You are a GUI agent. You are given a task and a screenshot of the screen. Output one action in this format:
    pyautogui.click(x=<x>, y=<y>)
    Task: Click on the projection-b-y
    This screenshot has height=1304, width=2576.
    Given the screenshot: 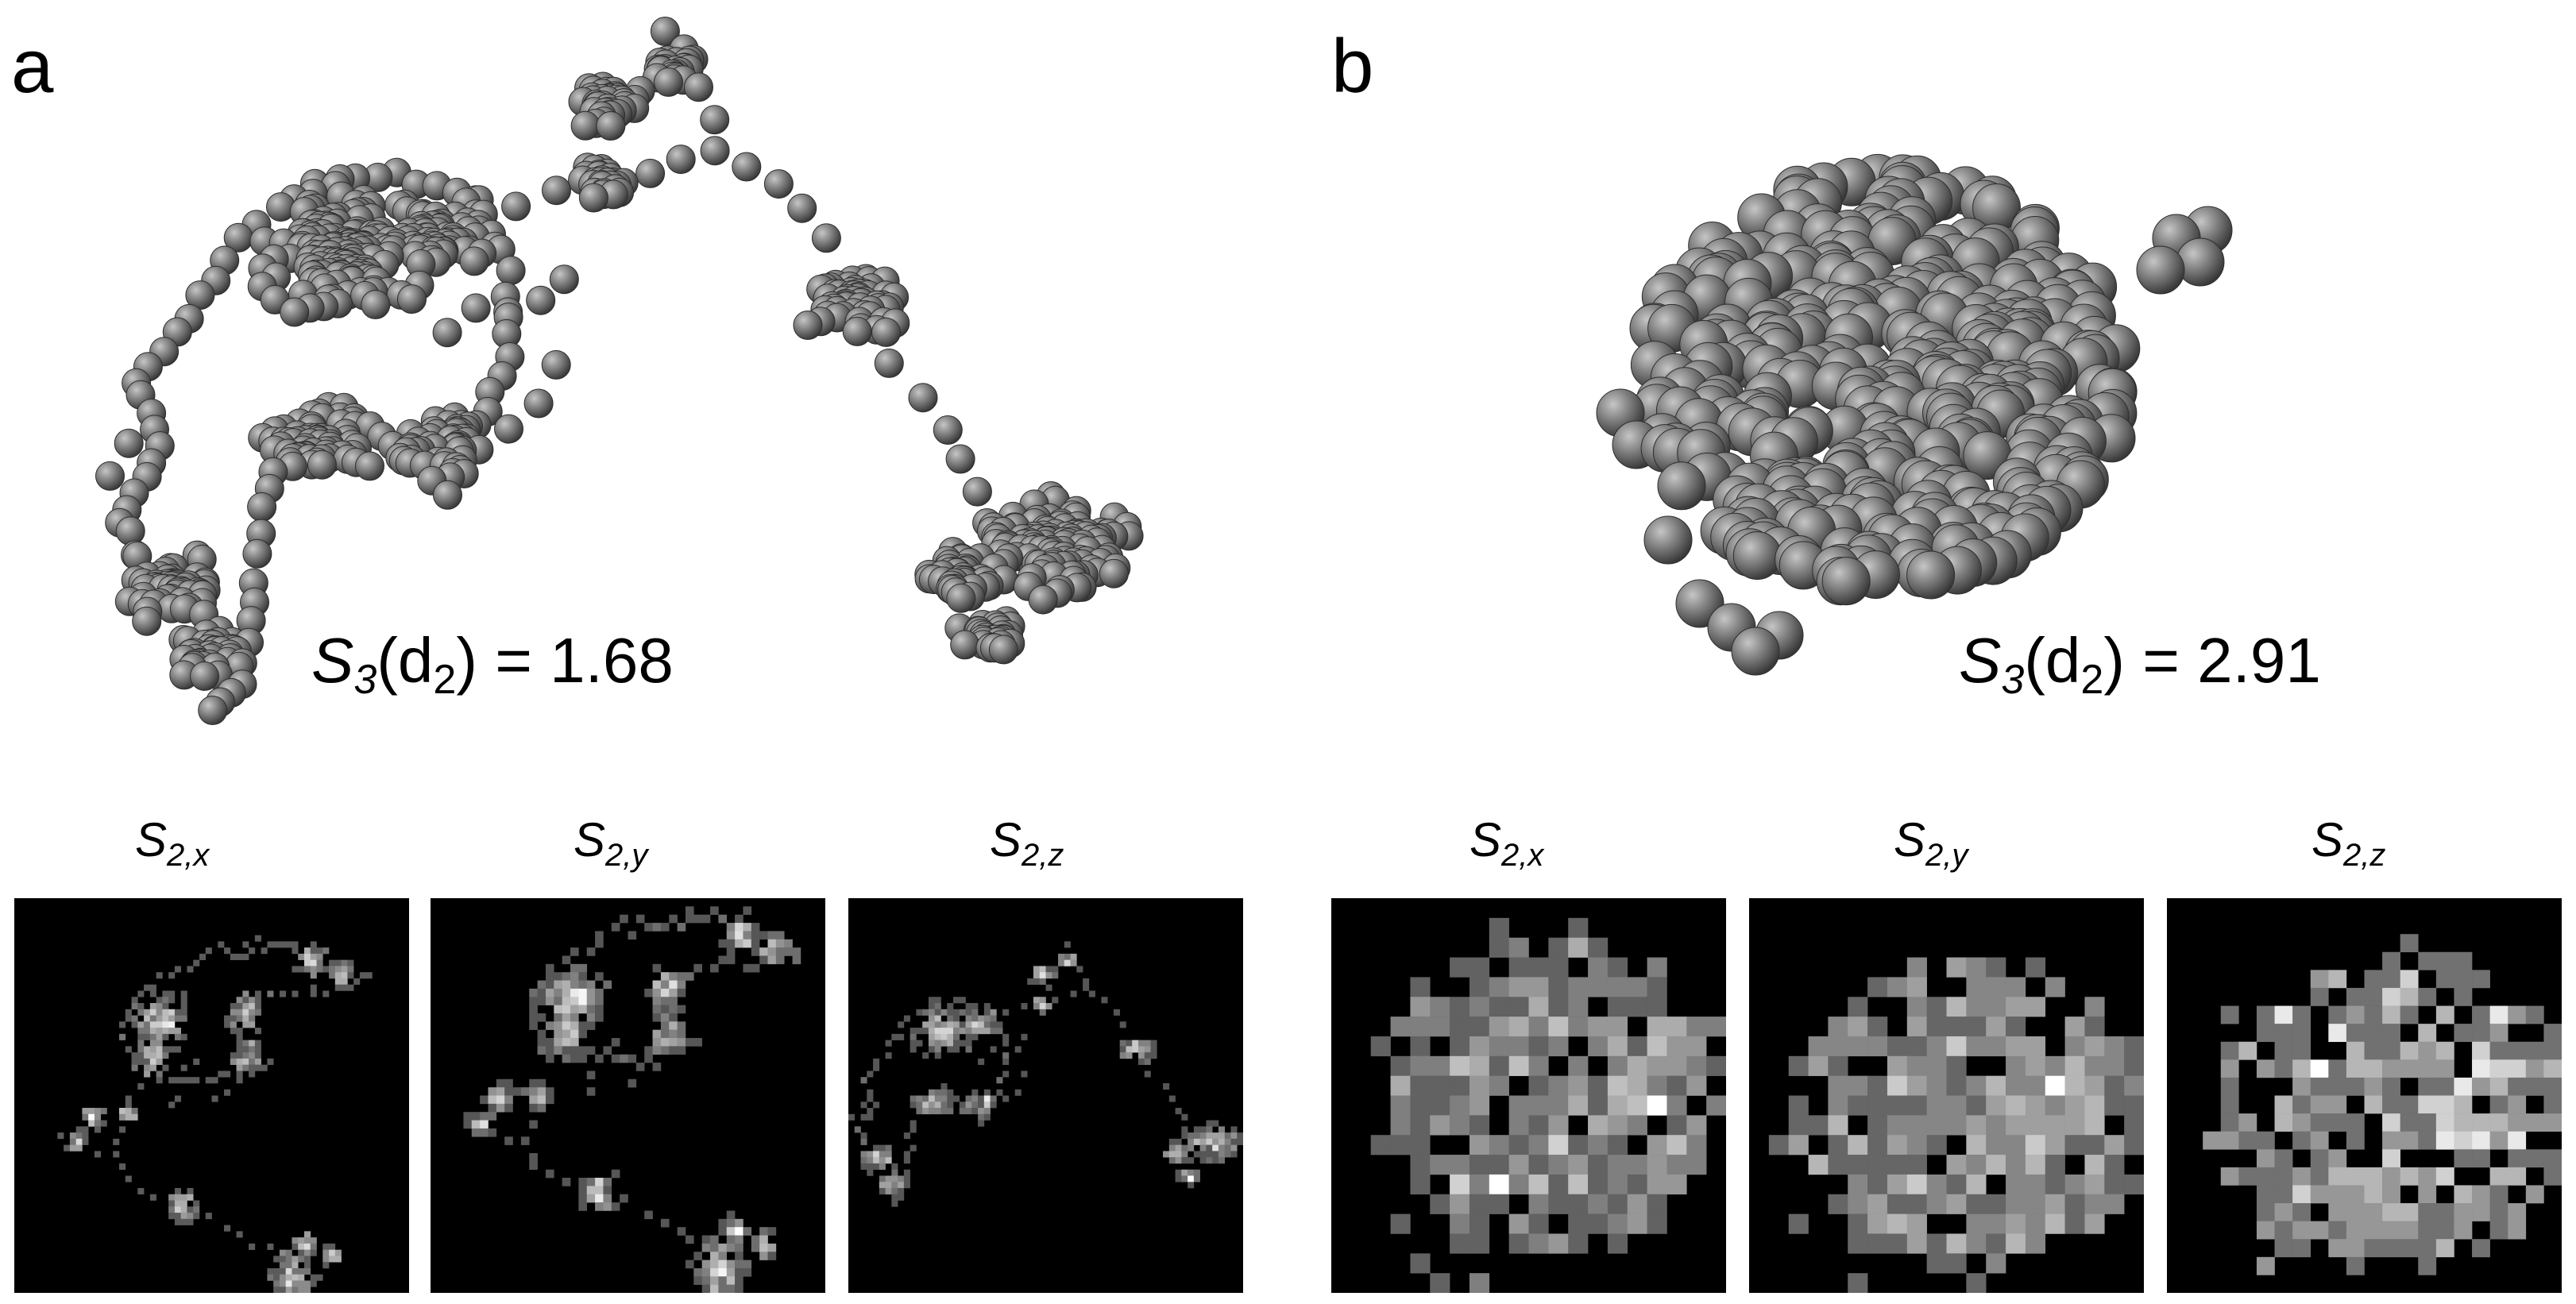 What is the action you would take?
    pyautogui.click(x=1946, y=1095)
    